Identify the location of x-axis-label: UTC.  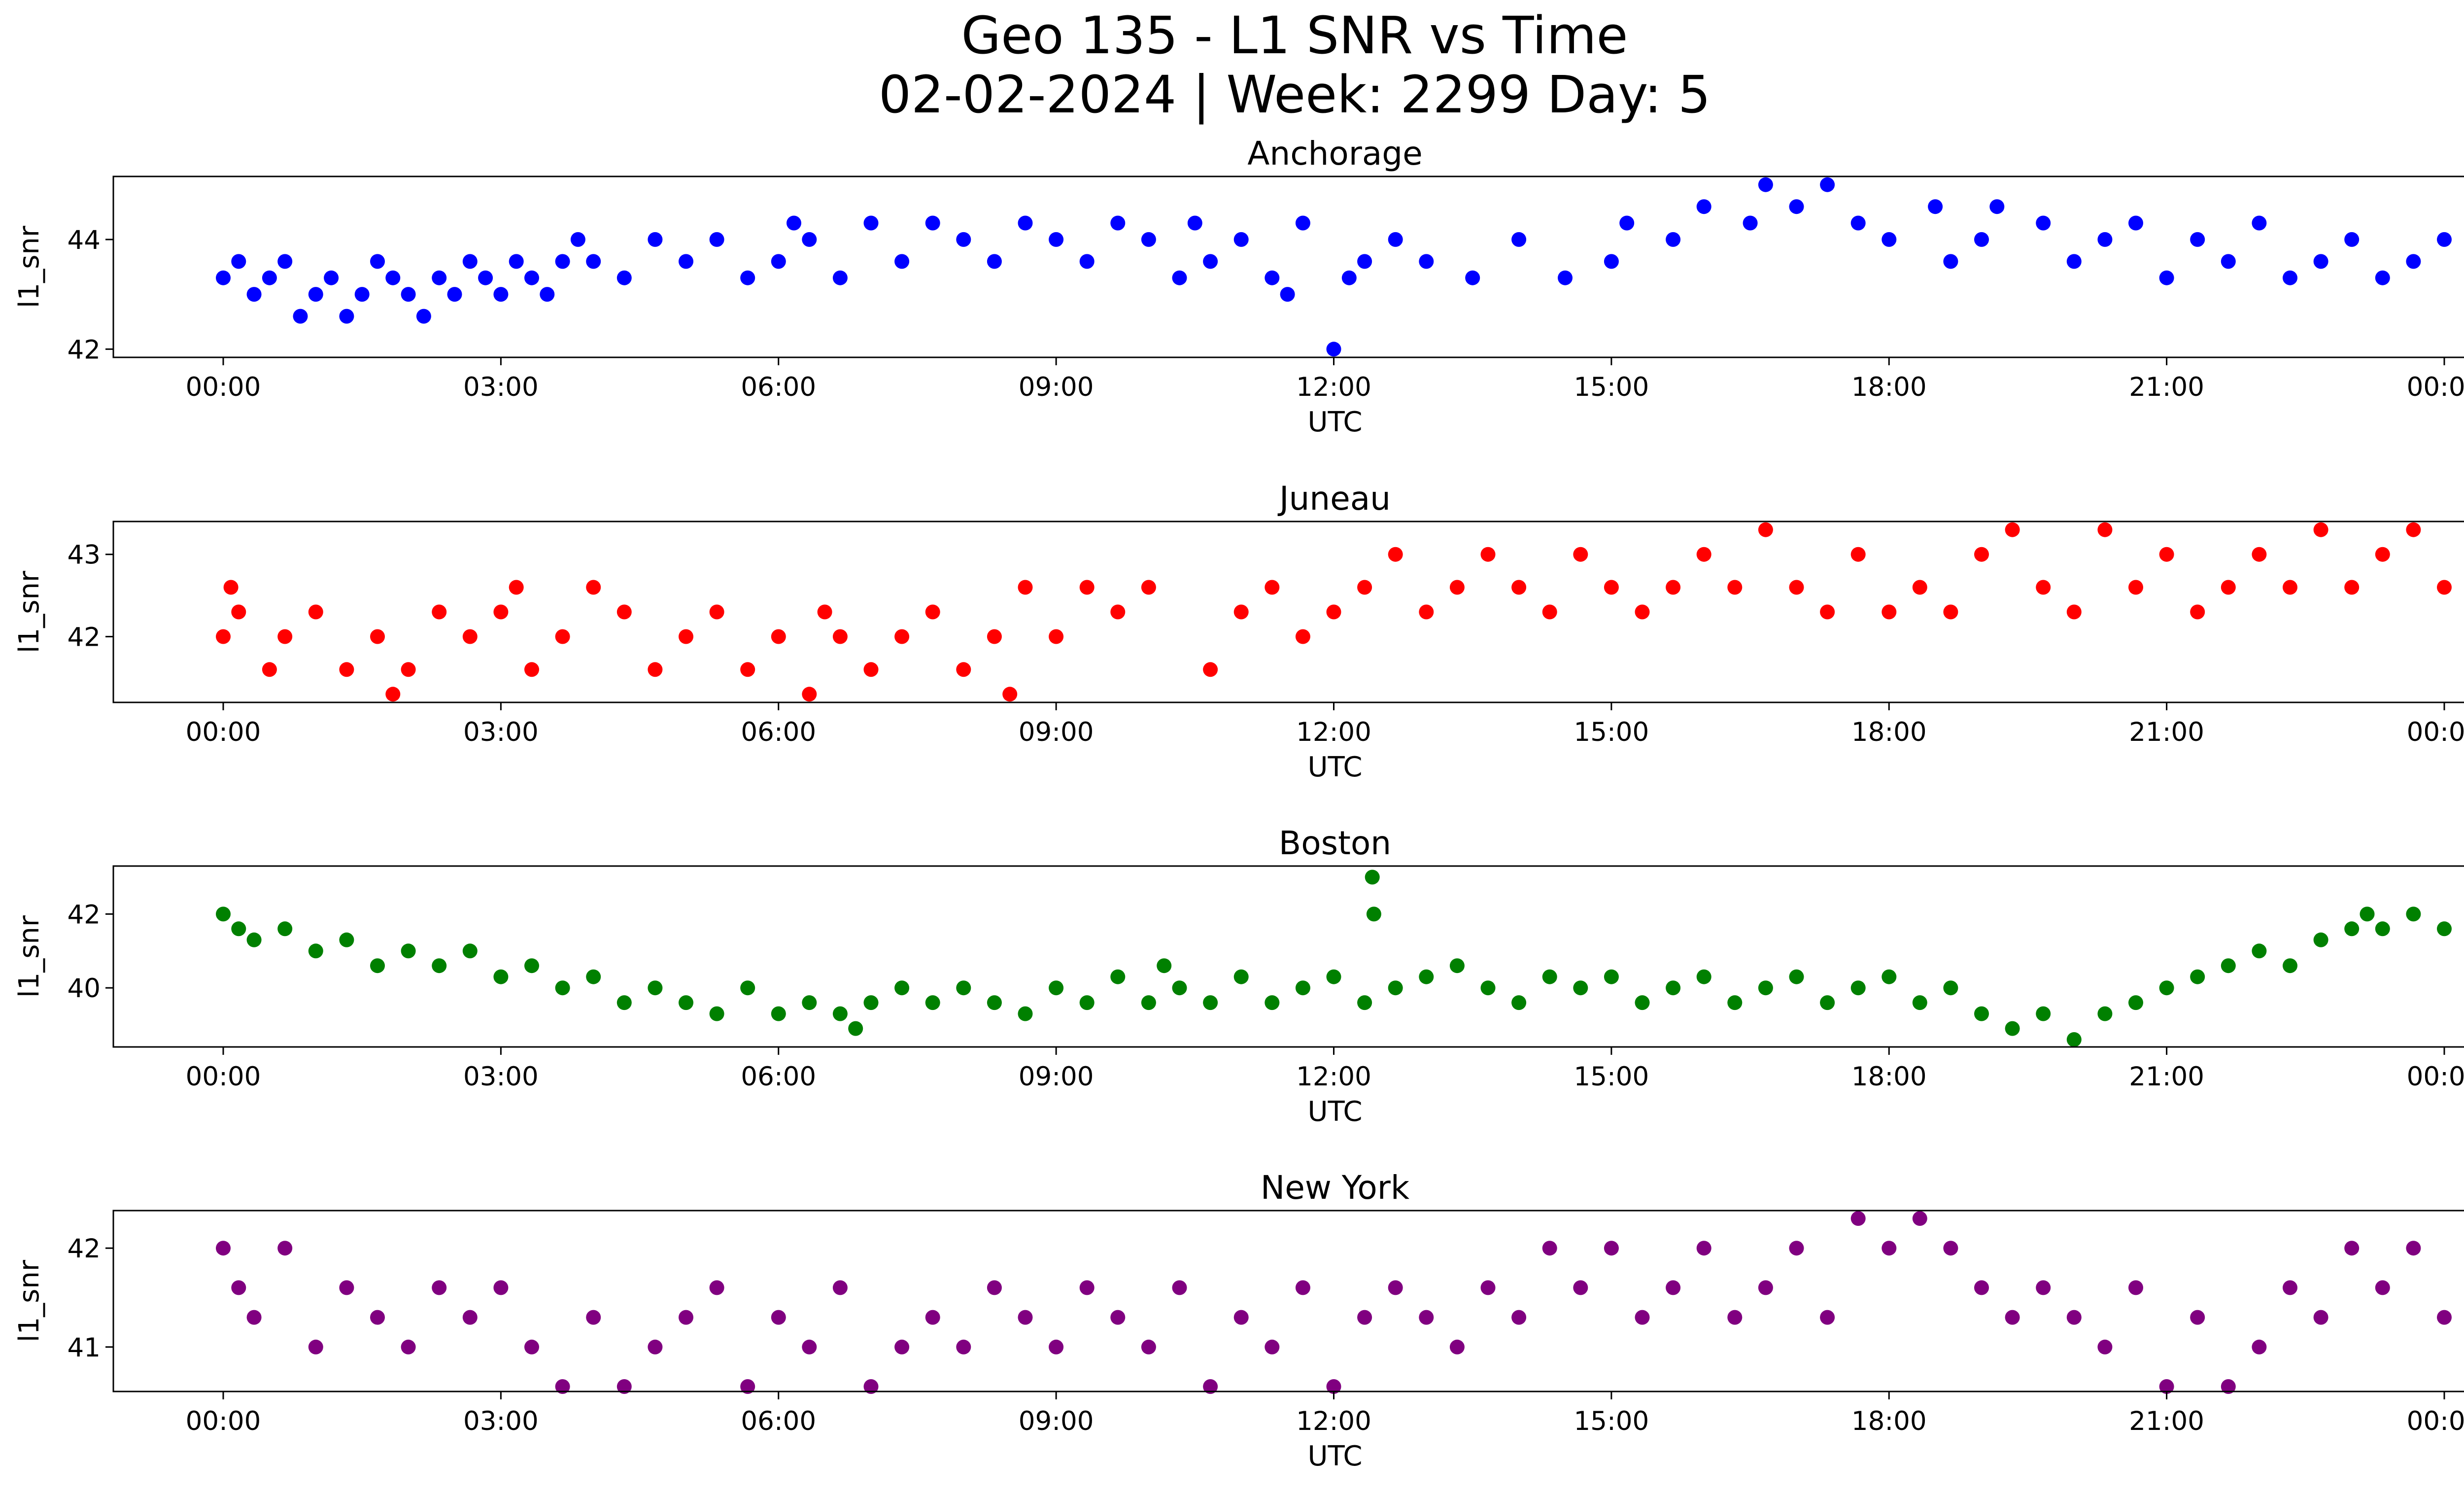
(1334, 767).